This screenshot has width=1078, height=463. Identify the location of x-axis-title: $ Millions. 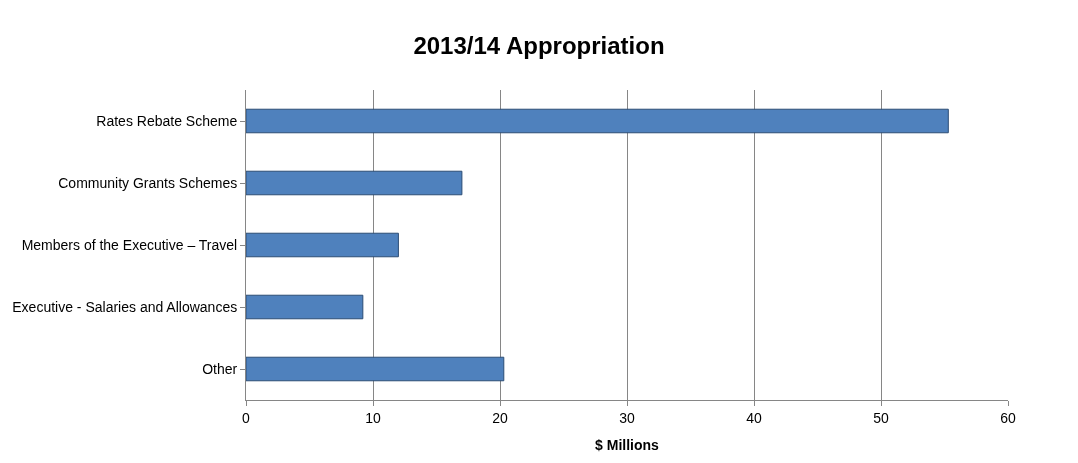
(627, 445).